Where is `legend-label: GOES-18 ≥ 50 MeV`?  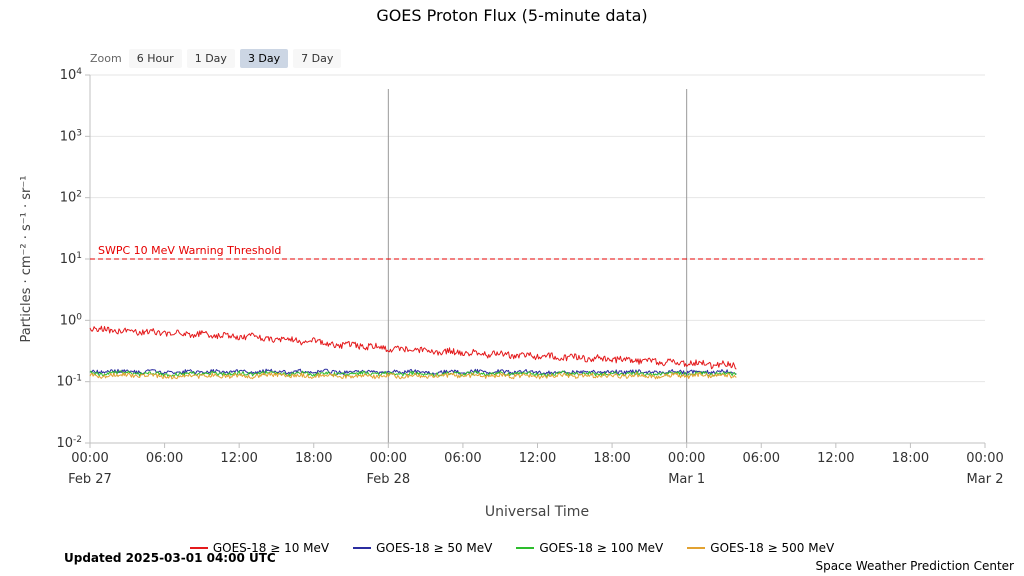 legend-label: GOES-18 ≥ 50 MeV is located at coordinates (434, 548).